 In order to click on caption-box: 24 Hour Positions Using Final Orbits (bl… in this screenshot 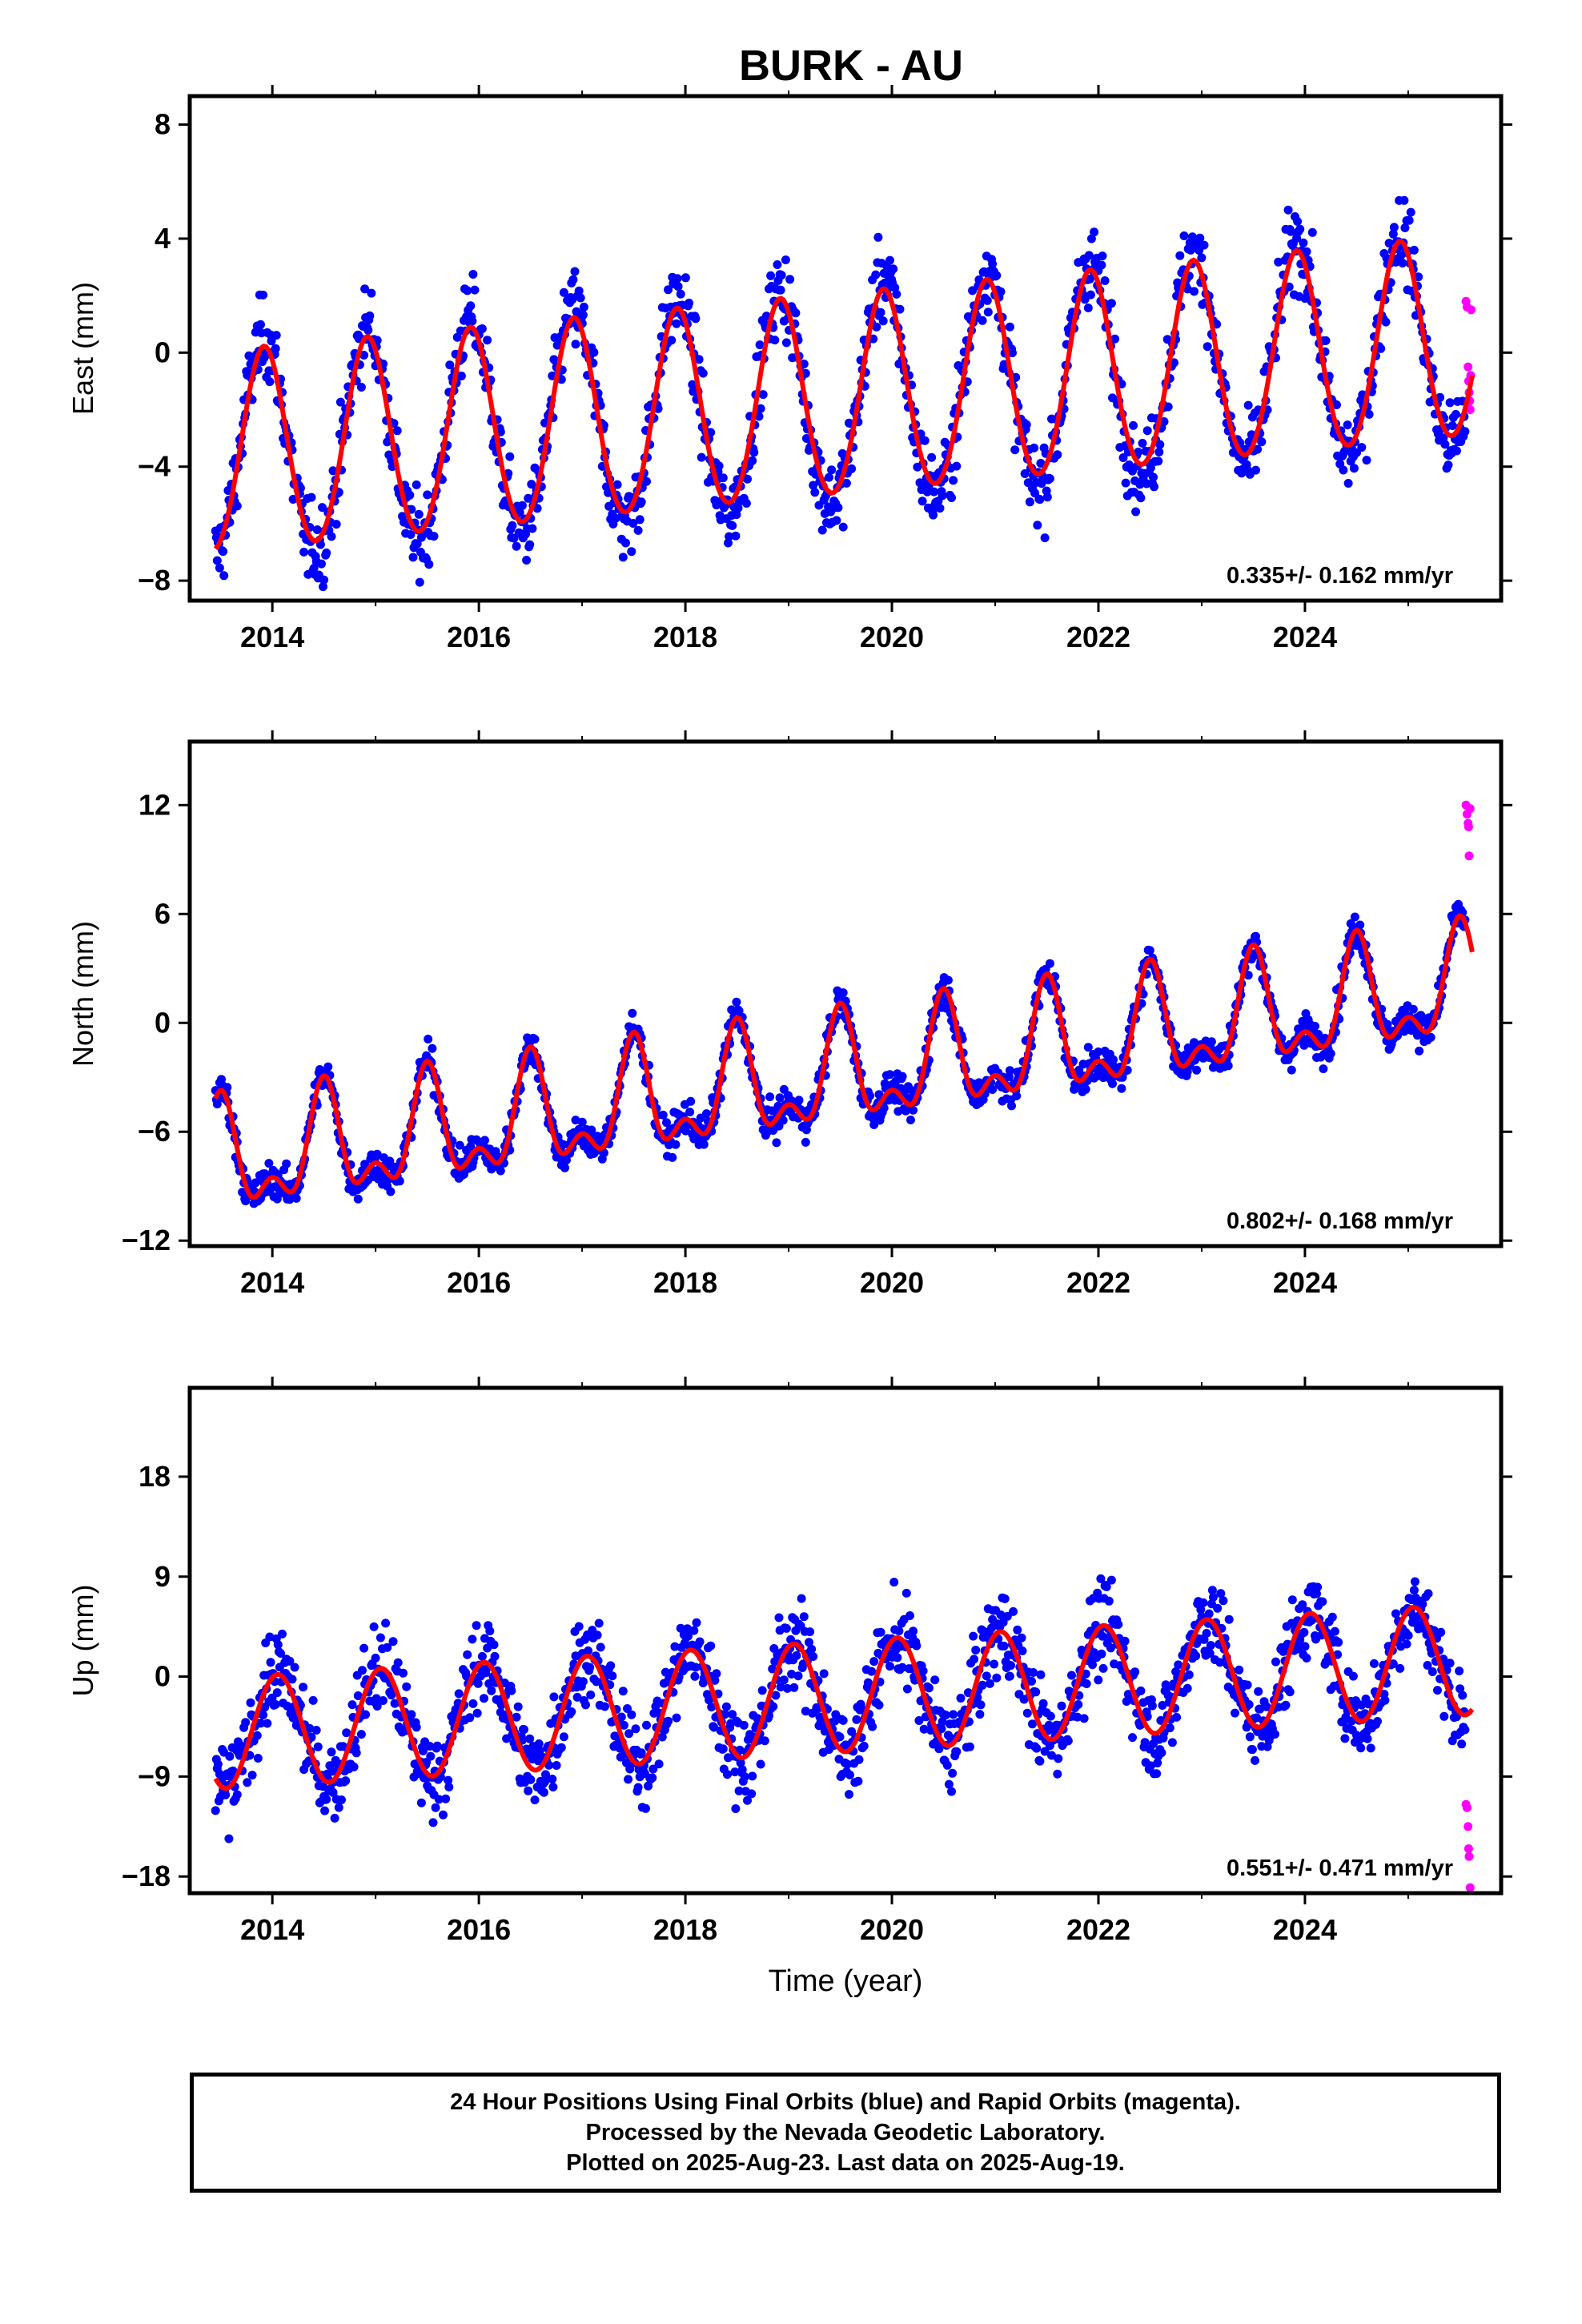, I will do `click(846, 2133)`.